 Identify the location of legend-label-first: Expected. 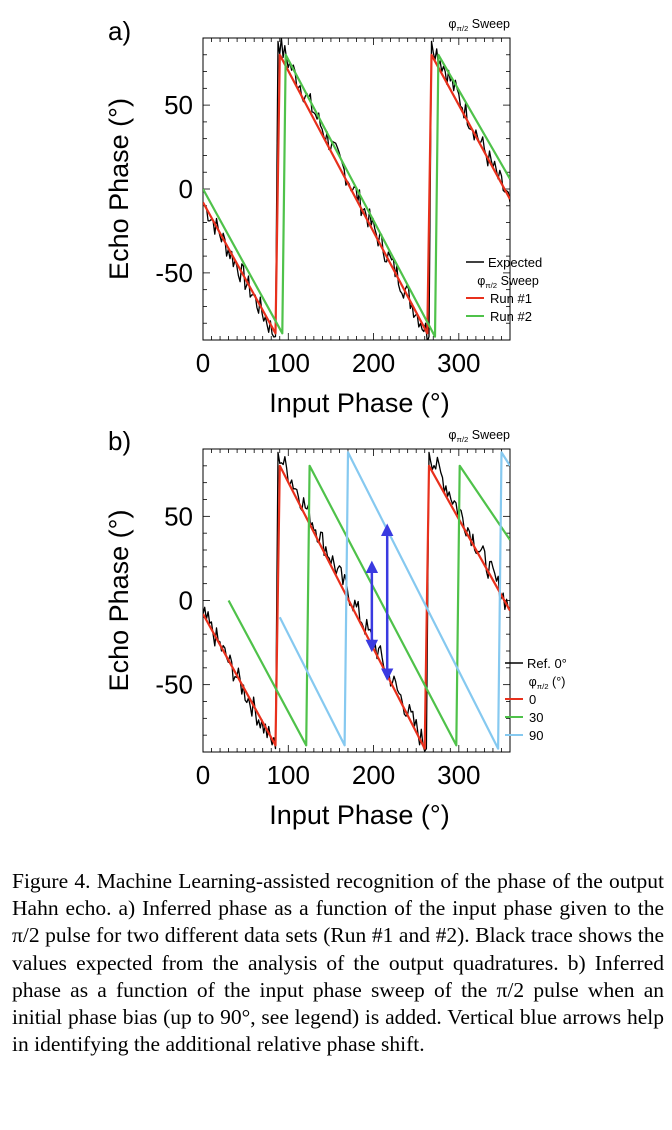
(515, 262).